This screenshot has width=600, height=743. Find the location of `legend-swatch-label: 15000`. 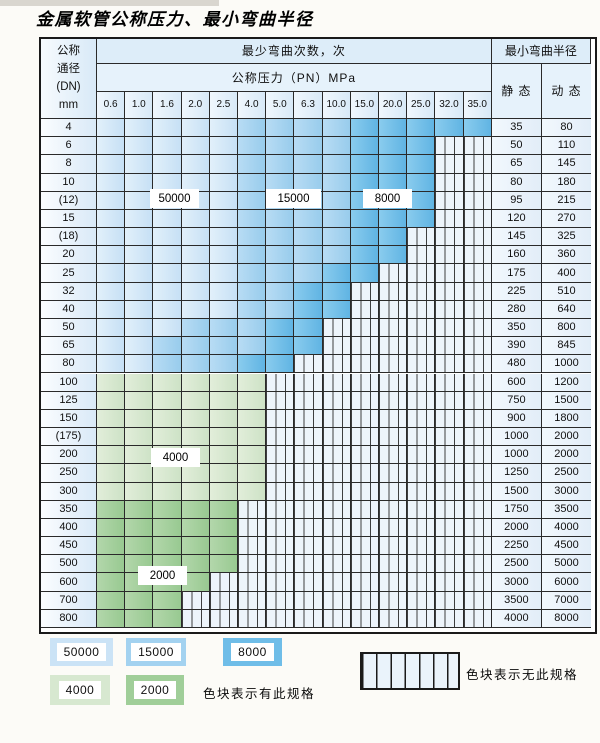

legend-swatch-label: 15000 is located at coordinates (156, 652).